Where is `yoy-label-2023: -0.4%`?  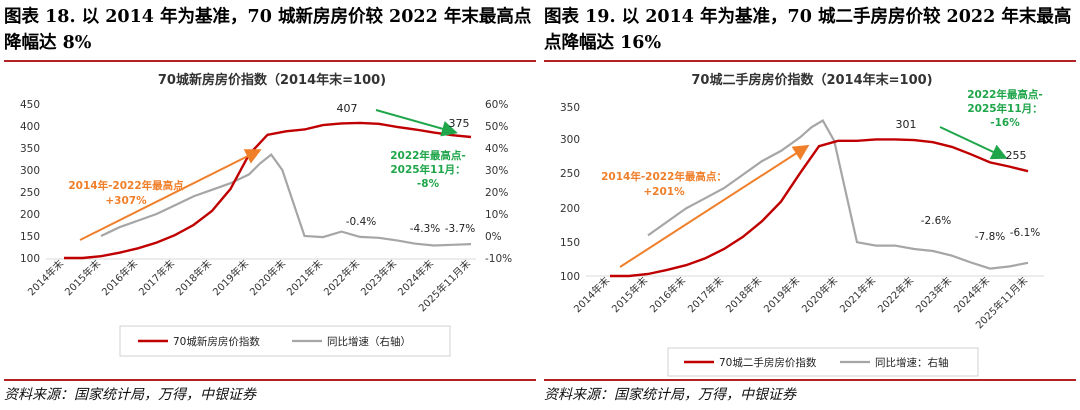
yoy-label-2023: -0.4% is located at coordinates (361, 222).